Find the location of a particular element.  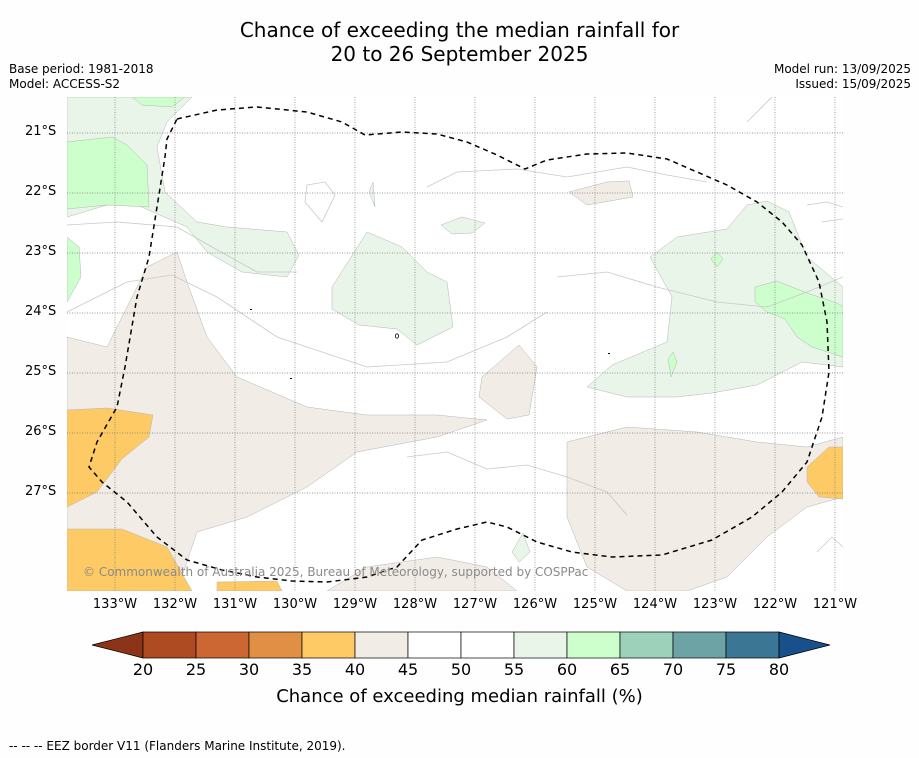

latitude-label: 26°S is located at coordinates (41, 431).